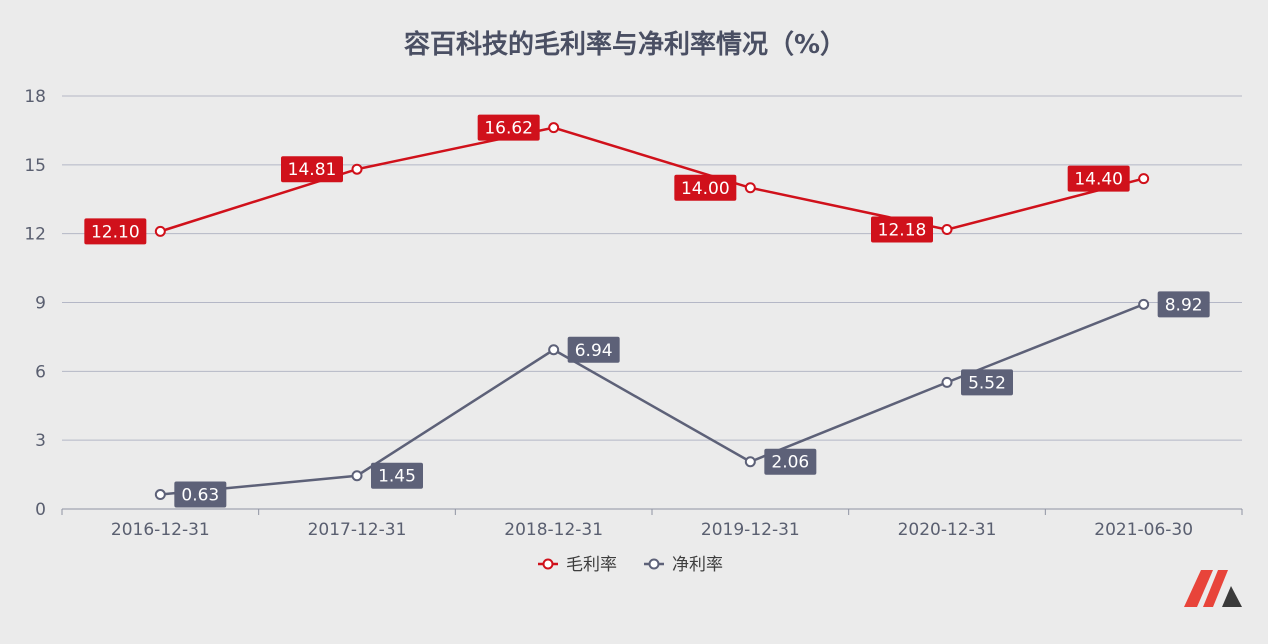 The height and width of the screenshot is (644, 1268). I want to click on legend-label: 净利率, so click(697, 565).